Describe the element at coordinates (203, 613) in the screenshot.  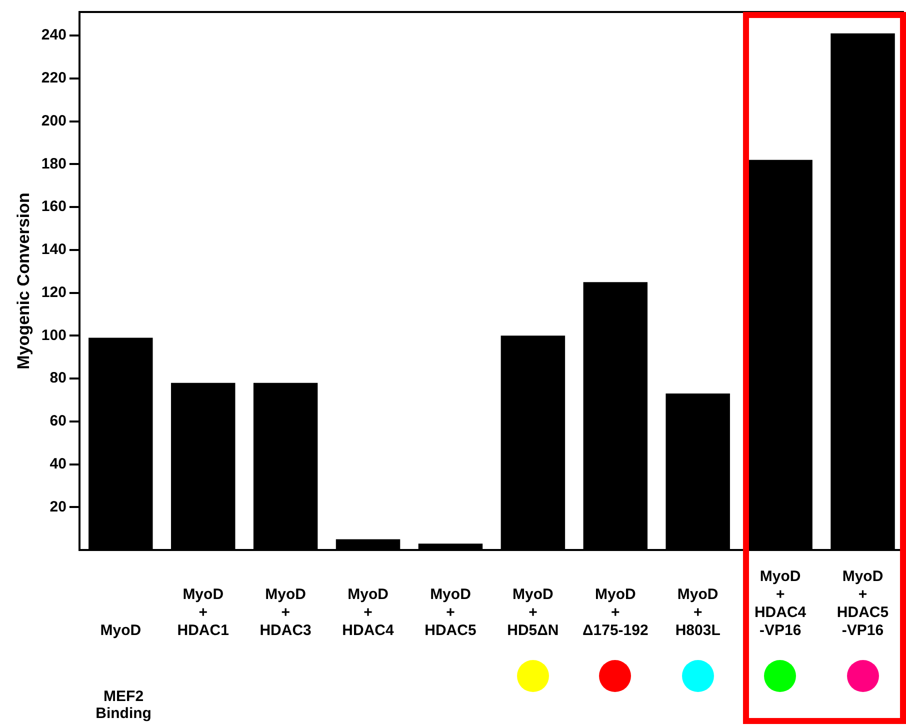
I see `x-tick-label: MyoD + HDAC1` at that location.